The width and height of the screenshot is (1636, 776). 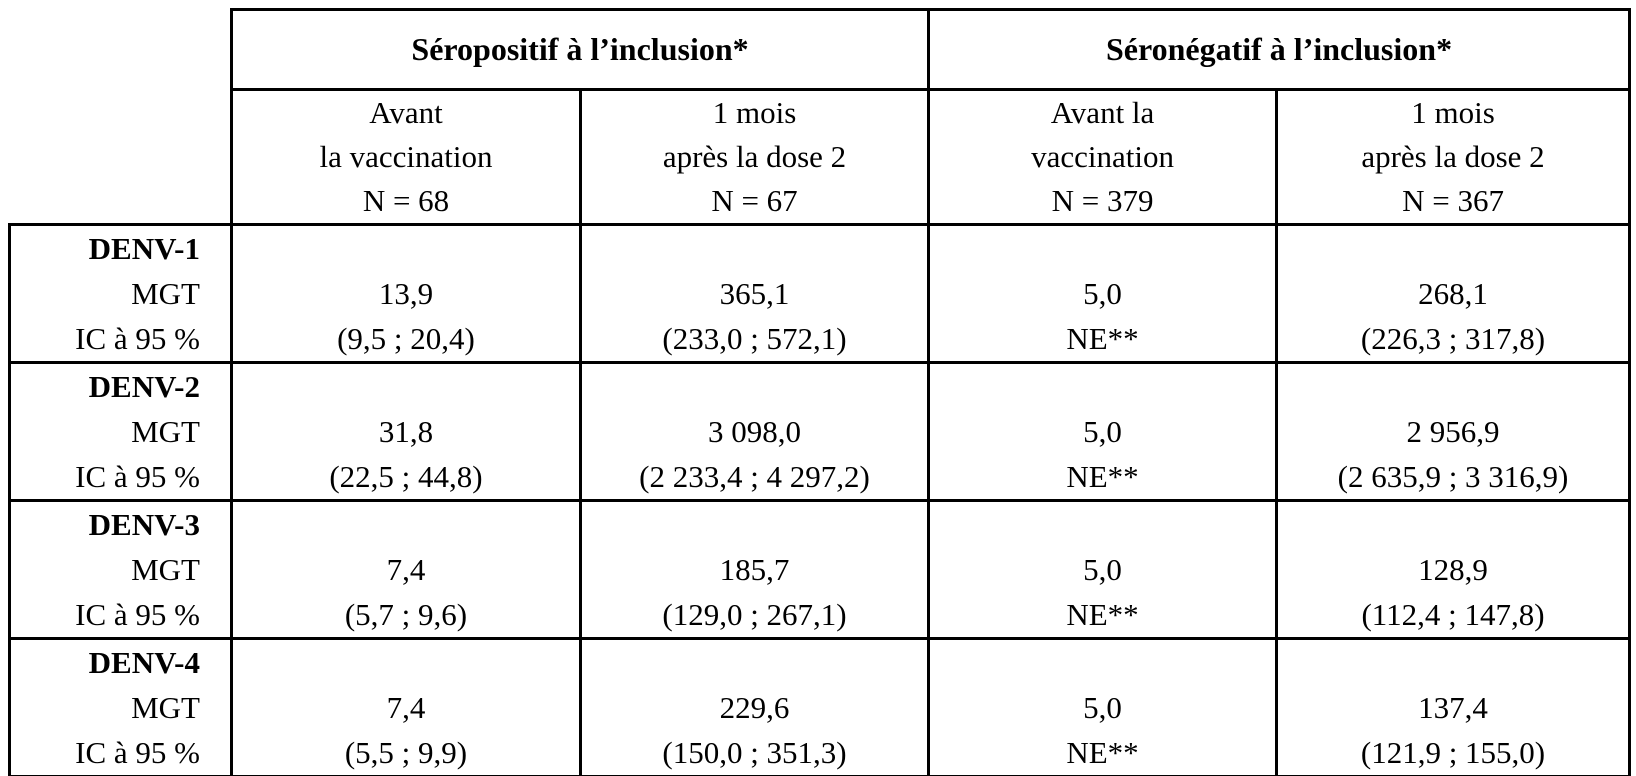 What do you see at coordinates (406, 476) in the screenshot?
I see `ci-value: (22,5 ; 44,8)` at bounding box center [406, 476].